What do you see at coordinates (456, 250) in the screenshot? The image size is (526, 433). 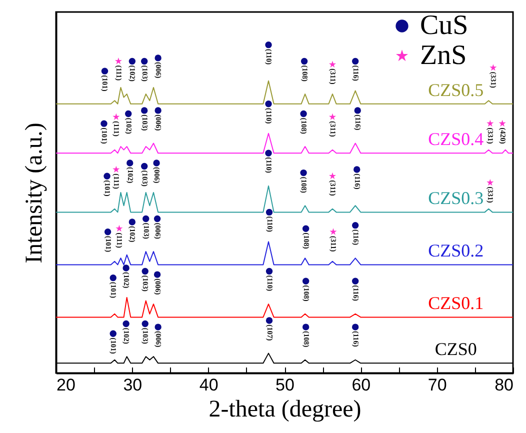 I see `series-label: CZS0.2` at bounding box center [456, 250].